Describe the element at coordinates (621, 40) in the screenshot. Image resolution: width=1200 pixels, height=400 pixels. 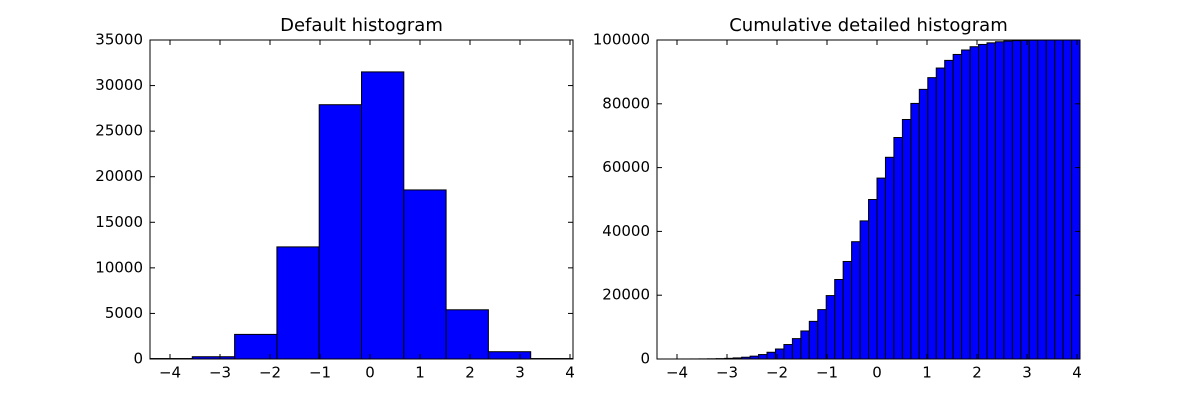
I see `y-tick-label: 100000` at that location.